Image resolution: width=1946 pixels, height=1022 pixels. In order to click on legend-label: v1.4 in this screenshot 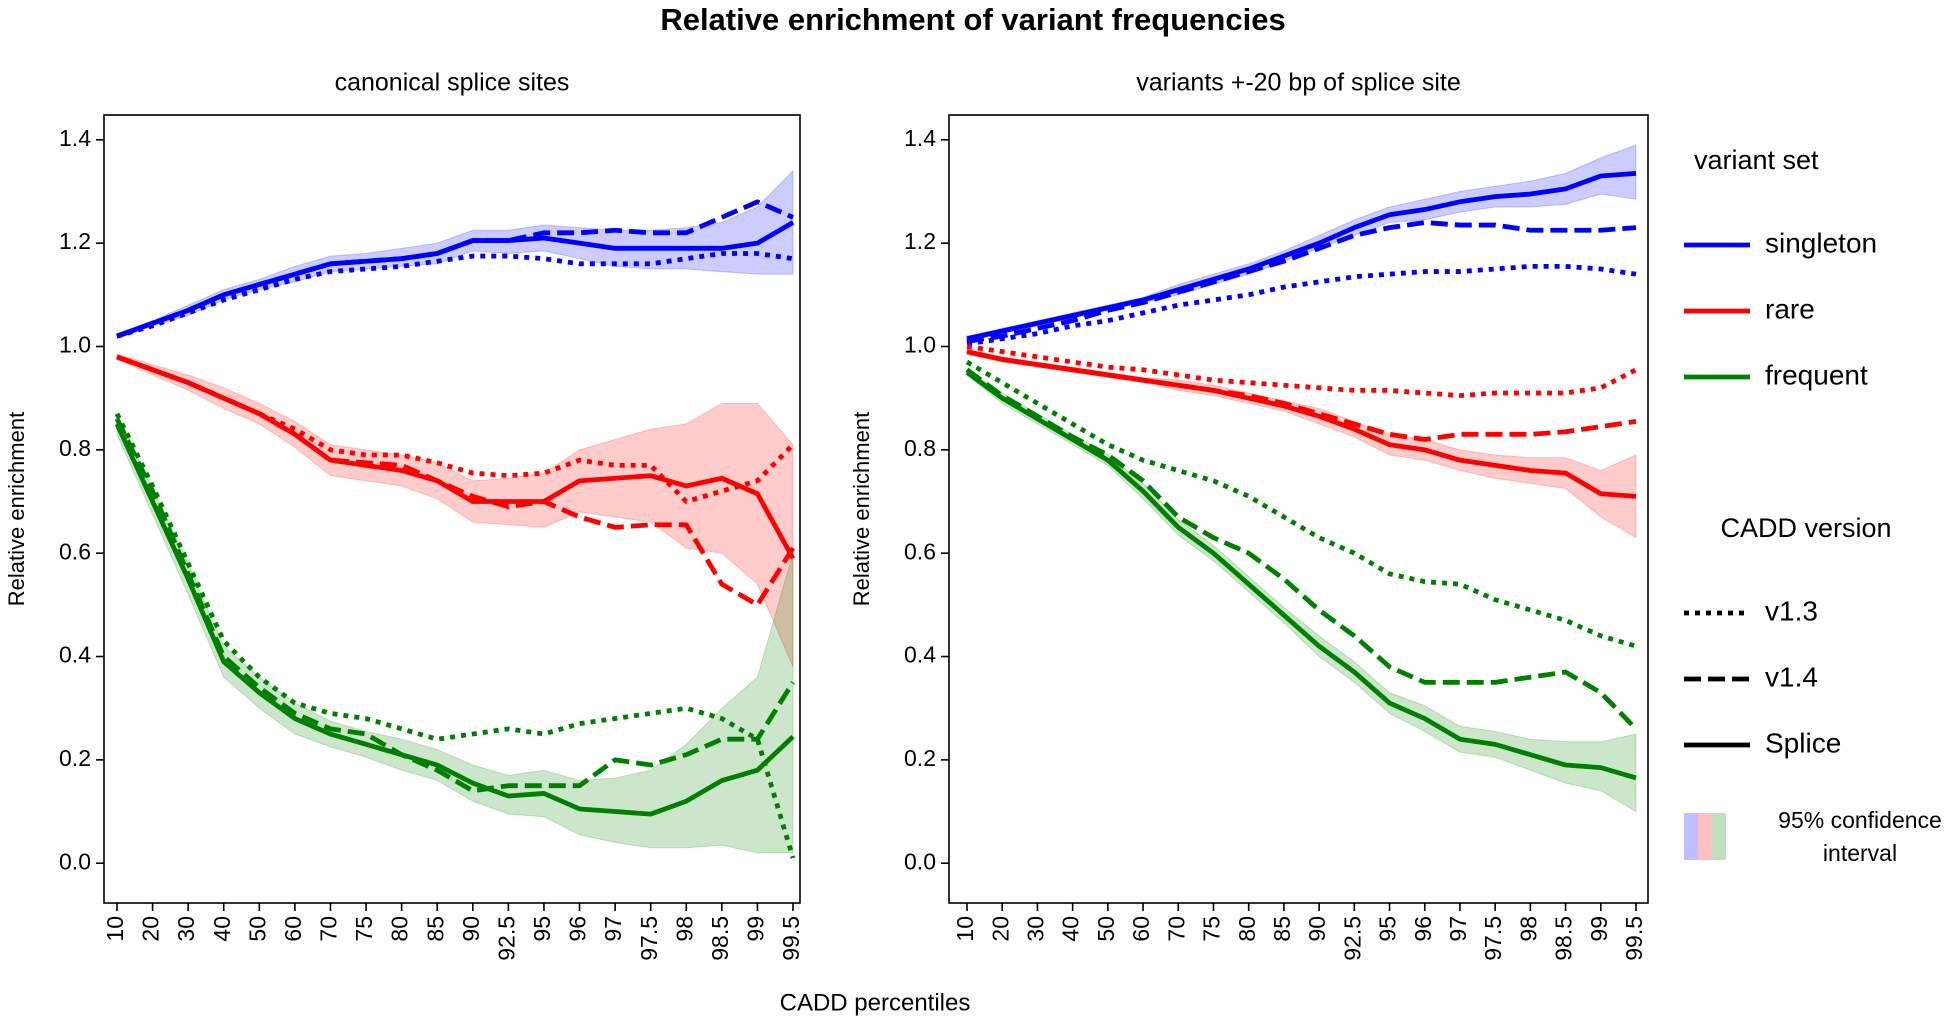, I will do `click(1791, 676)`.